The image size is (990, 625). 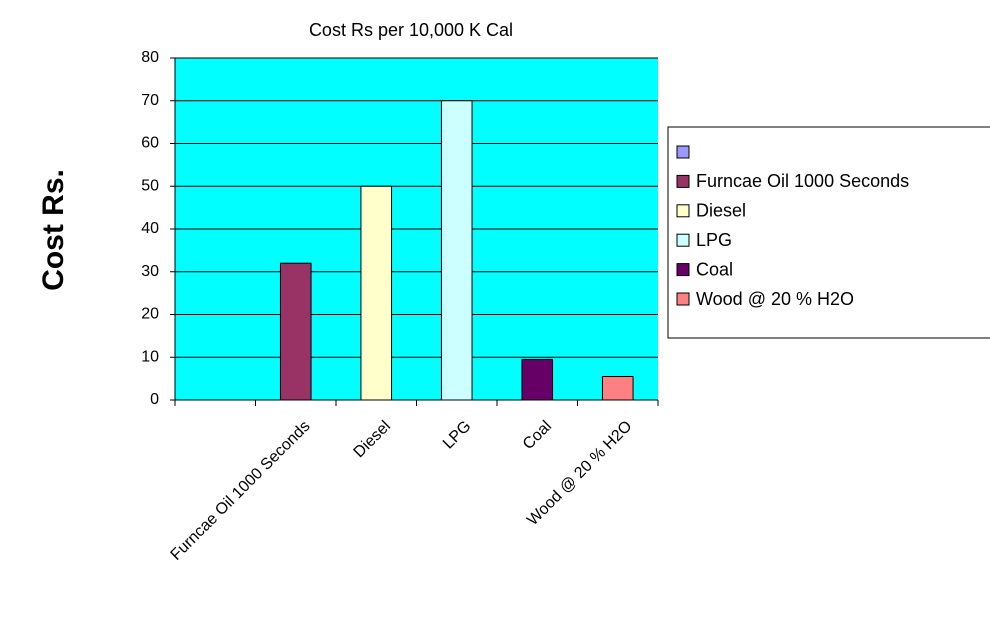 What do you see at coordinates (241, 491) in the screenshot?
I see `x-tick-label: Furncae Oil 1000 Seconds` at bounding box center [241, 491].